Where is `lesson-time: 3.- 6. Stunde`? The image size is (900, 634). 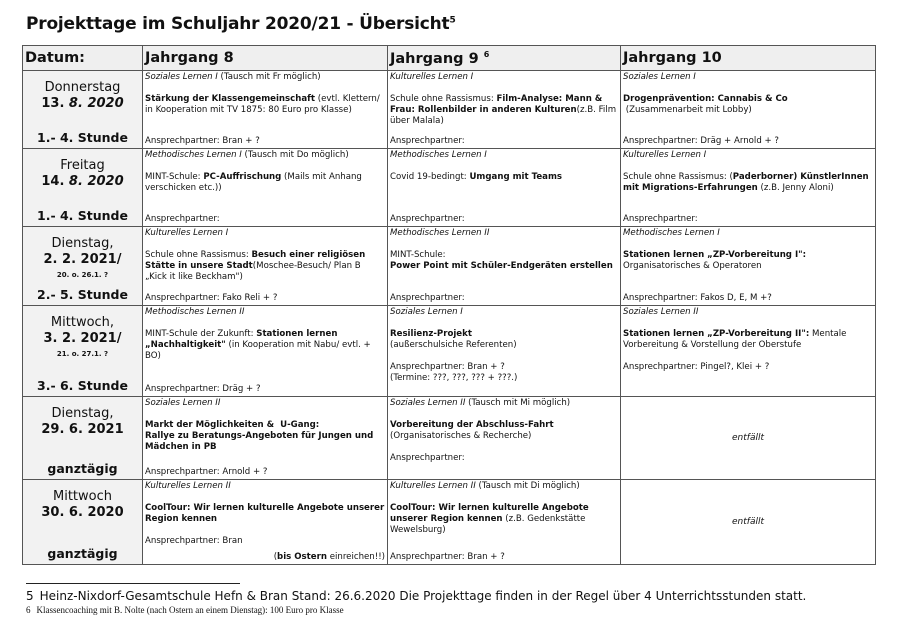 lesson-time: 3.- 6. Stunde is located at coordinates (82, 385).